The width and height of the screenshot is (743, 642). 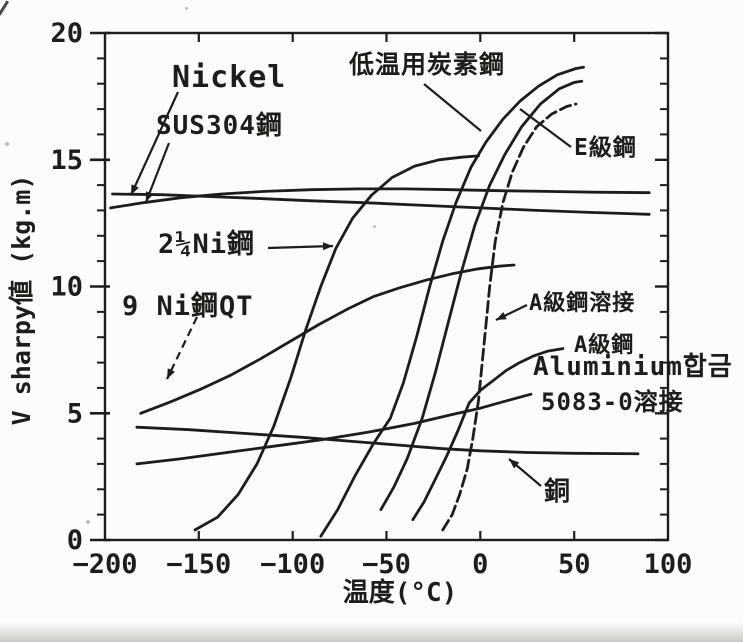 I want to click on series-al-5083-weld, so click(x=334, y=429).